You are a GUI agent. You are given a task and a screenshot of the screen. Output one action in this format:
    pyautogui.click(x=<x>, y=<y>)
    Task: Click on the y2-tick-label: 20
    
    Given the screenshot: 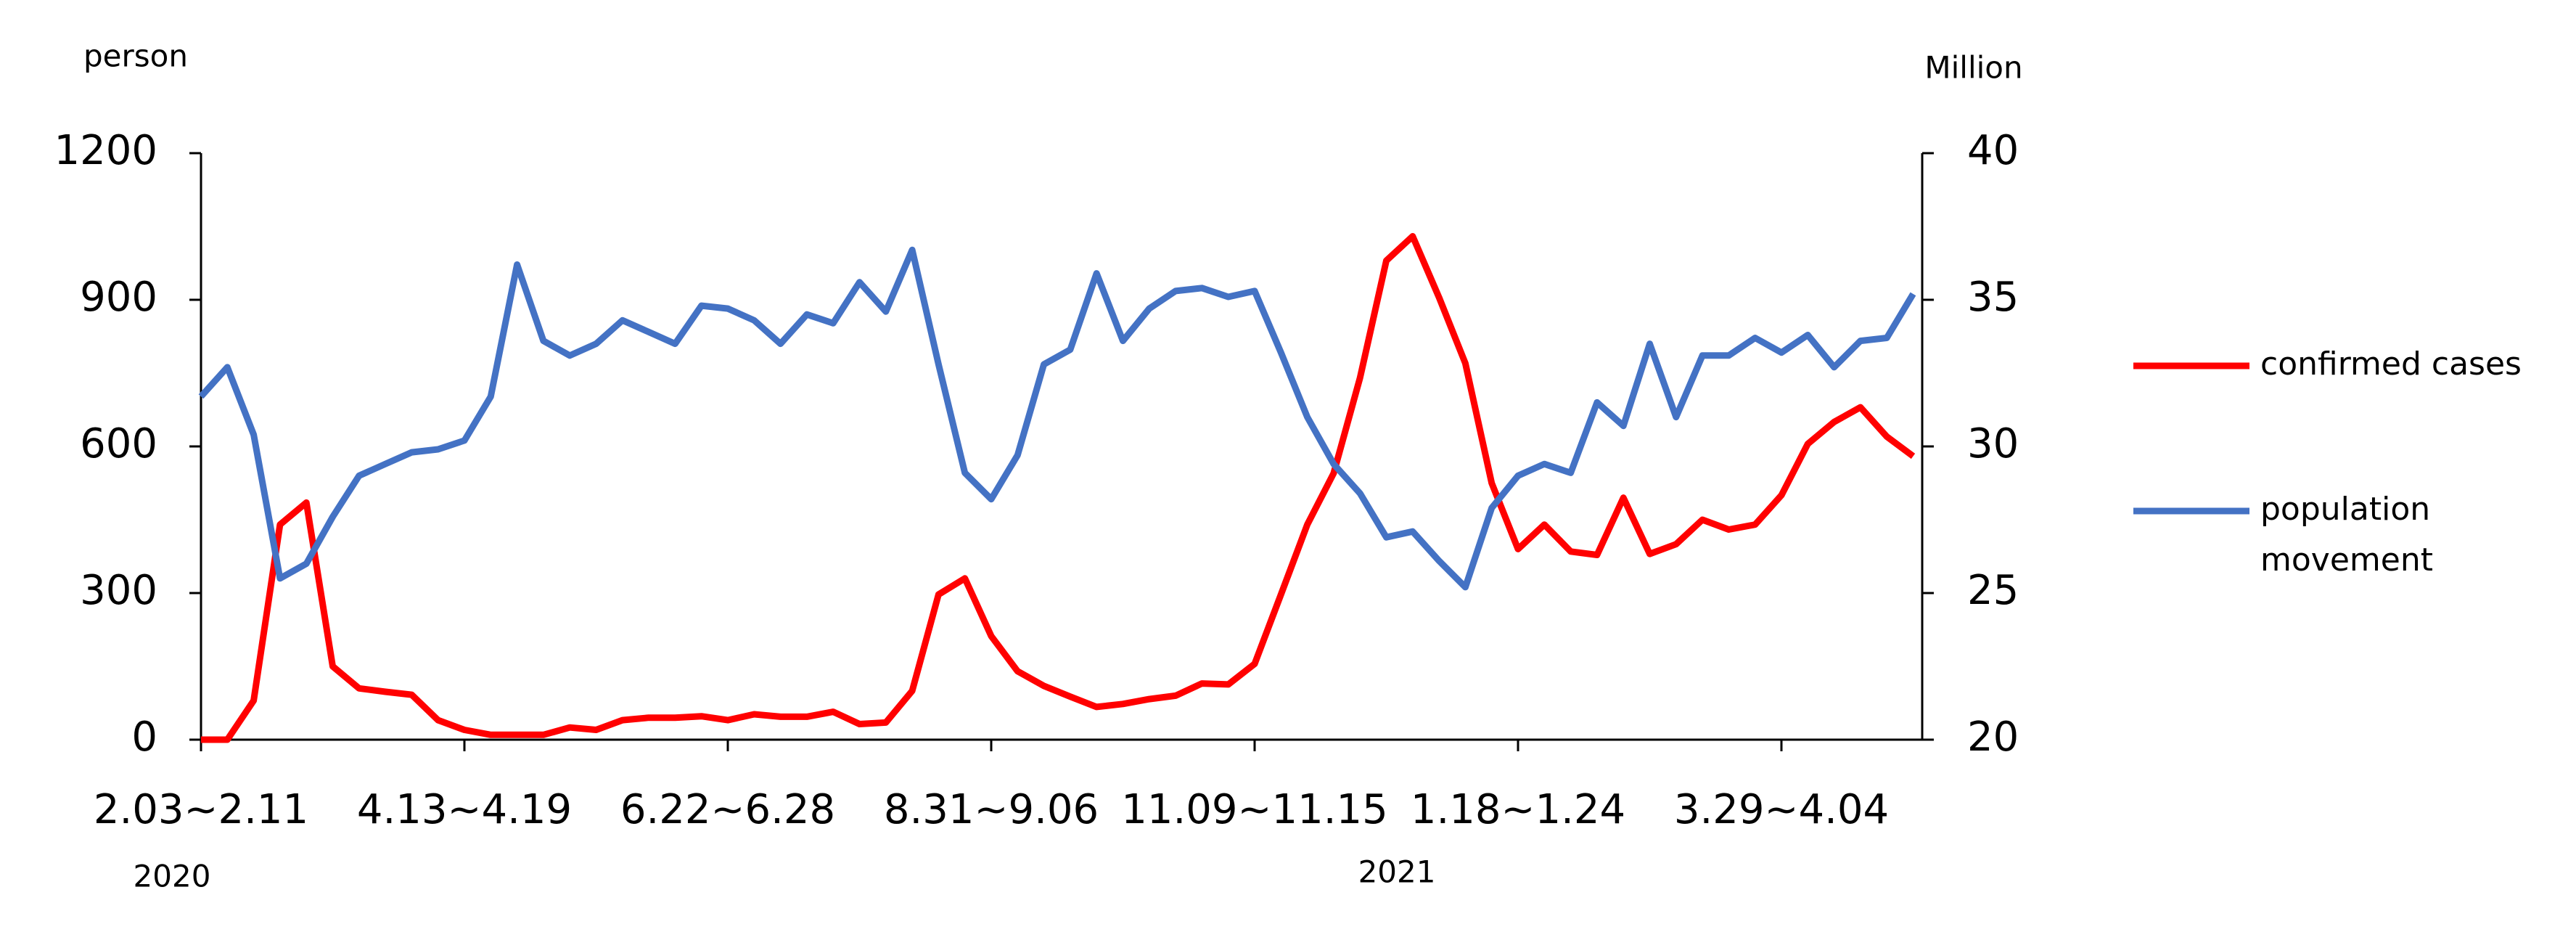 What is the action you would take?
    pyautogui.click(x=1993, y=737)
    